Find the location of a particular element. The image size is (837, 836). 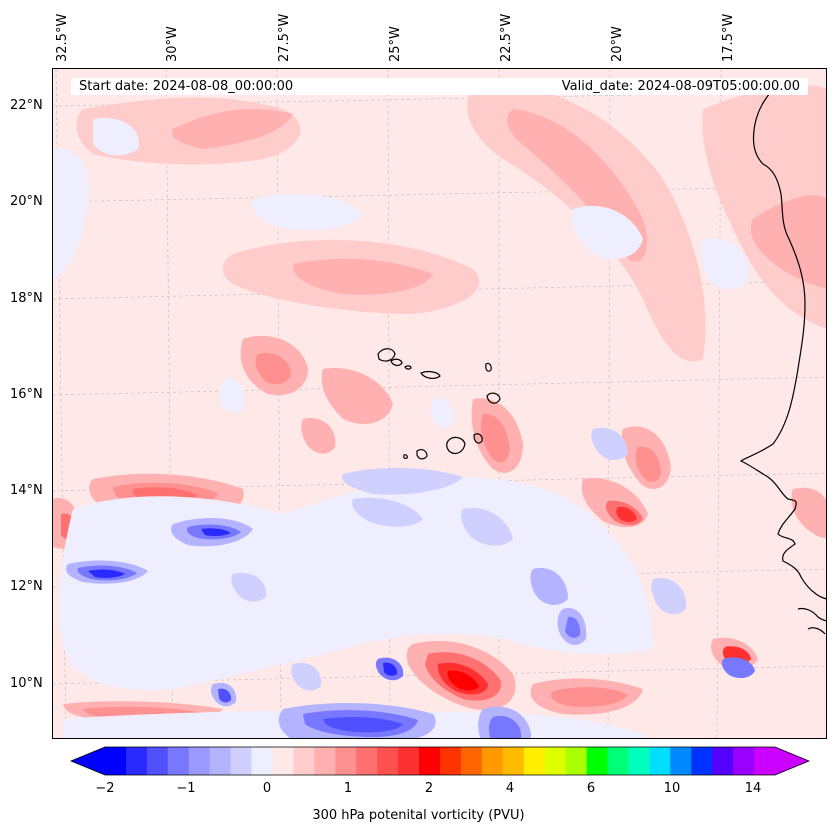

lon-label-27-5w: 27.5°W is located at coordinates (284, 37).